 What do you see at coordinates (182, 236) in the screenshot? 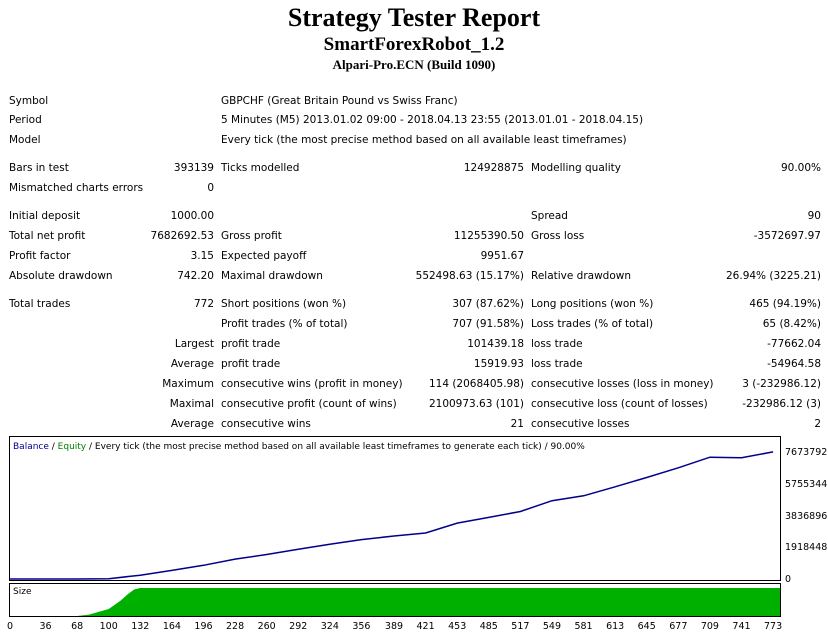
I see `net-profit-value: 7682692.53` at bounding box center [182, 236].